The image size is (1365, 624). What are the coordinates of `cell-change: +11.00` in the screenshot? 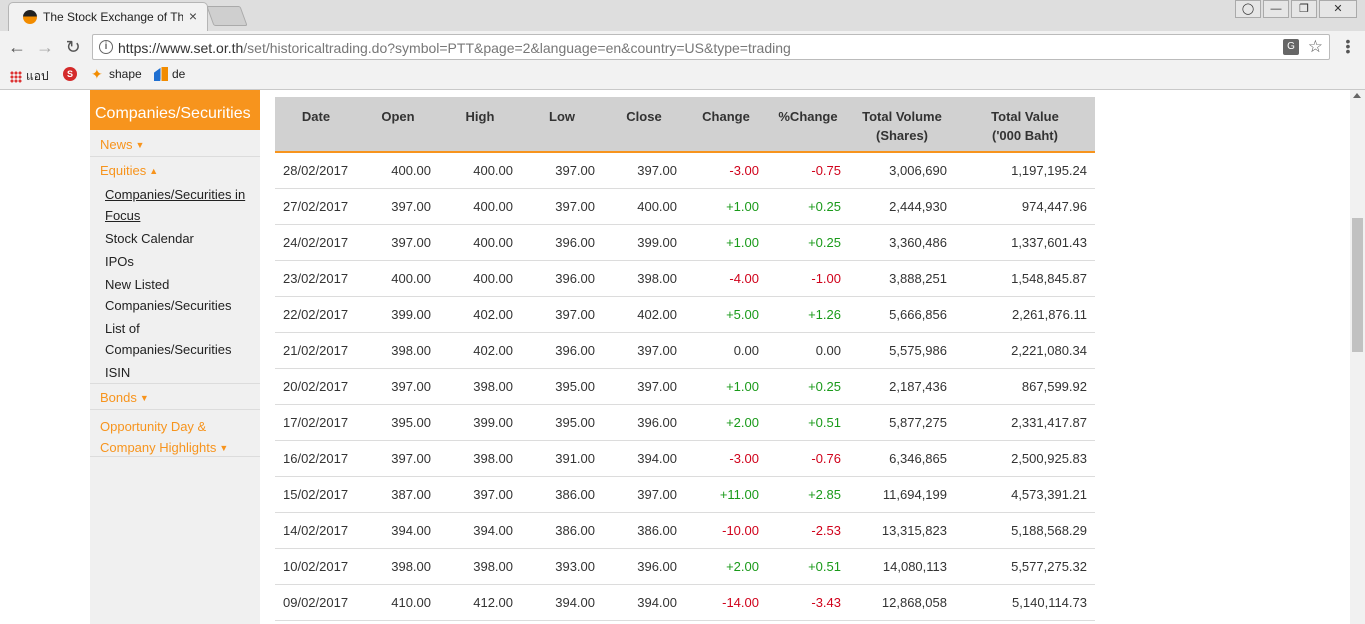 It's located at (726, 494).